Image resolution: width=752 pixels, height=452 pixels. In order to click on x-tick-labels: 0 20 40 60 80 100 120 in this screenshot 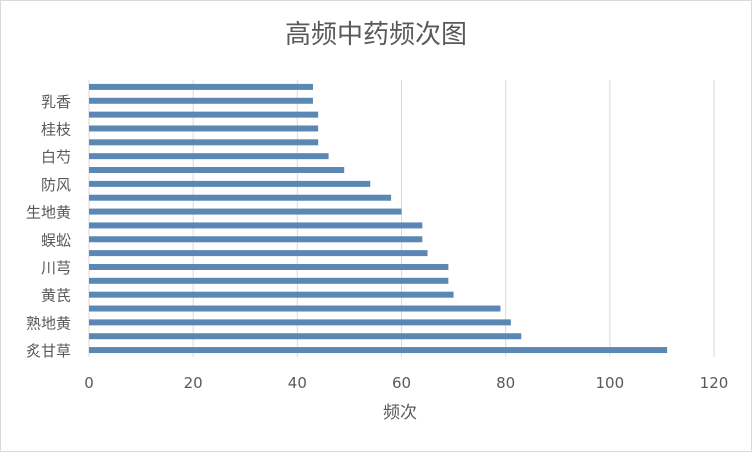, I will do `click(406, 383)`.